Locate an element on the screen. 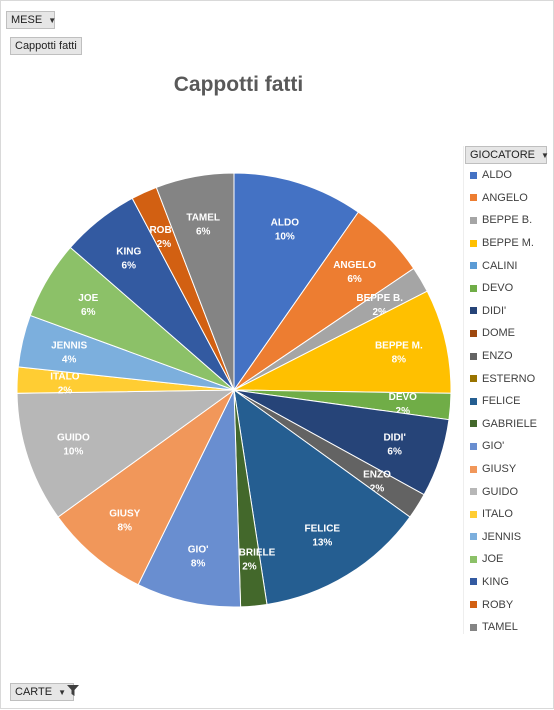 This screenshot has height=710, width=554. data-label: JENNIS 4% is located at coordinates (69, 353).